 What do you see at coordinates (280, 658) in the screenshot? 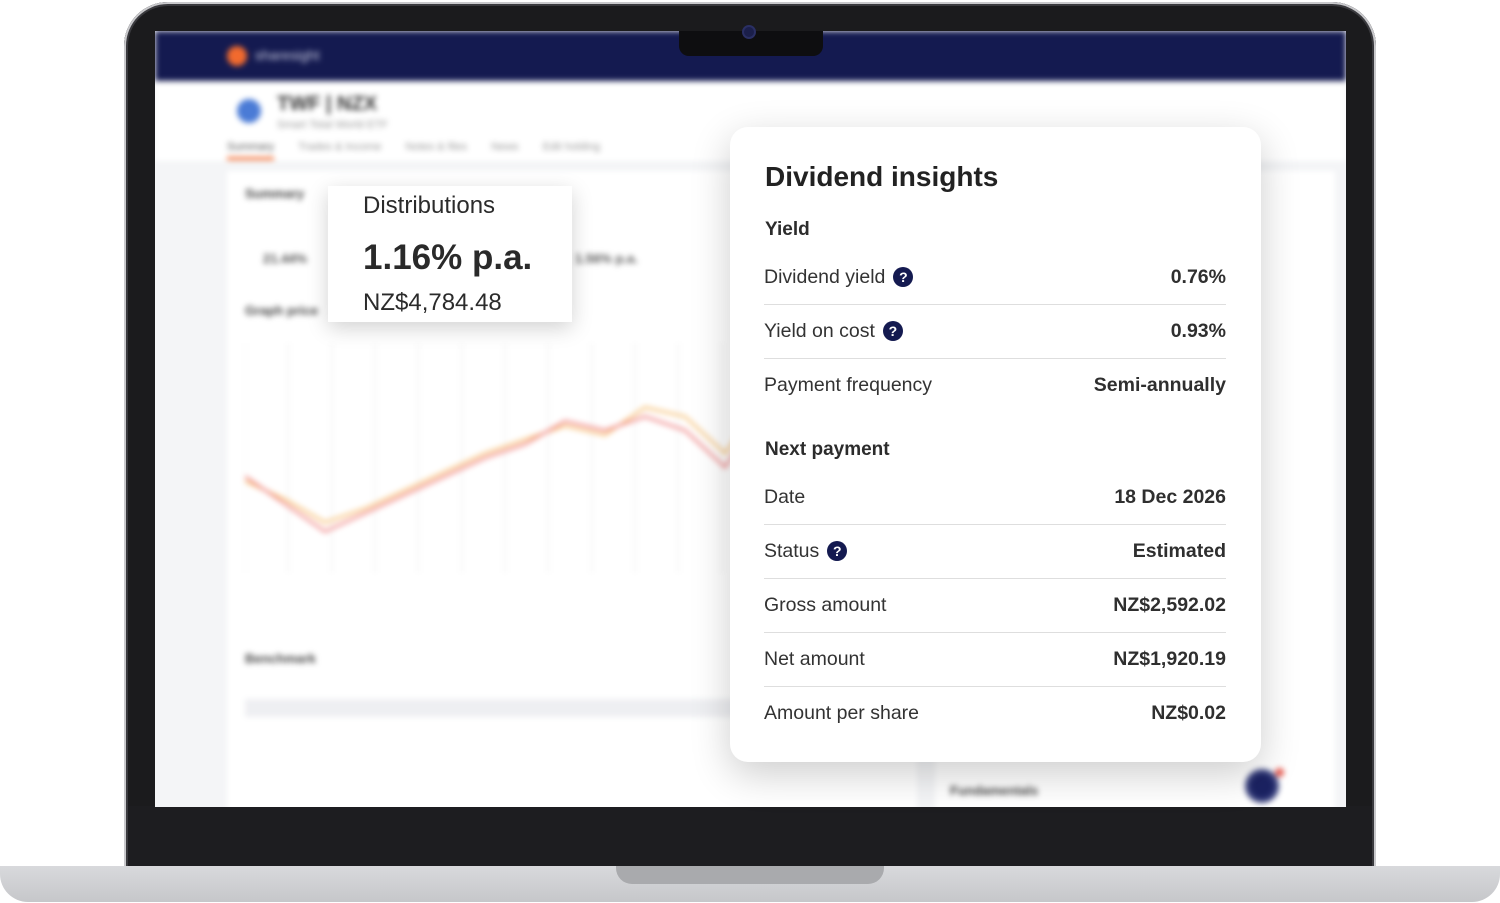
I see `benchmark-title: Benchmark` at bounding box center [280, 658].